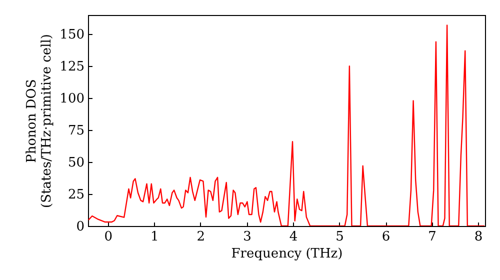 The image size is (500, 280). What do you see at coordinates (72, 35) in the screenshot?
I see `y-tick-label: 150` at bounding box center [72, 35].